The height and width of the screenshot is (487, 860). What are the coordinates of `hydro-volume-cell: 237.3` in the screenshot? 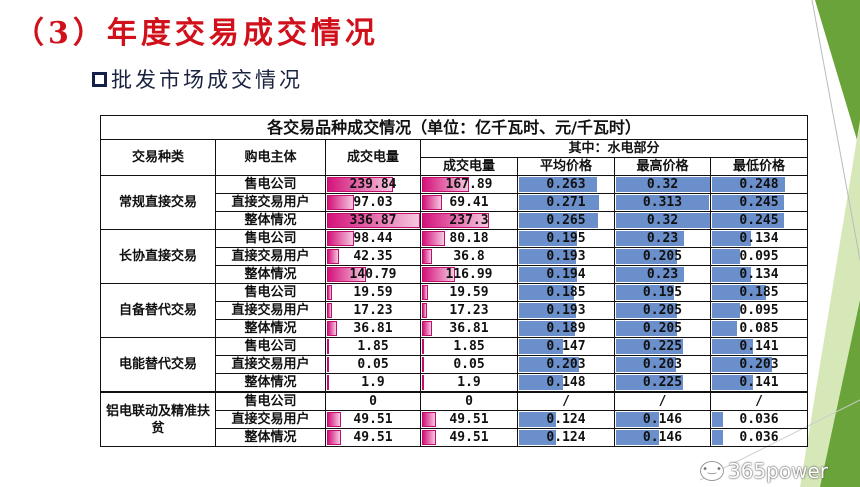 It's located at (469, 220).